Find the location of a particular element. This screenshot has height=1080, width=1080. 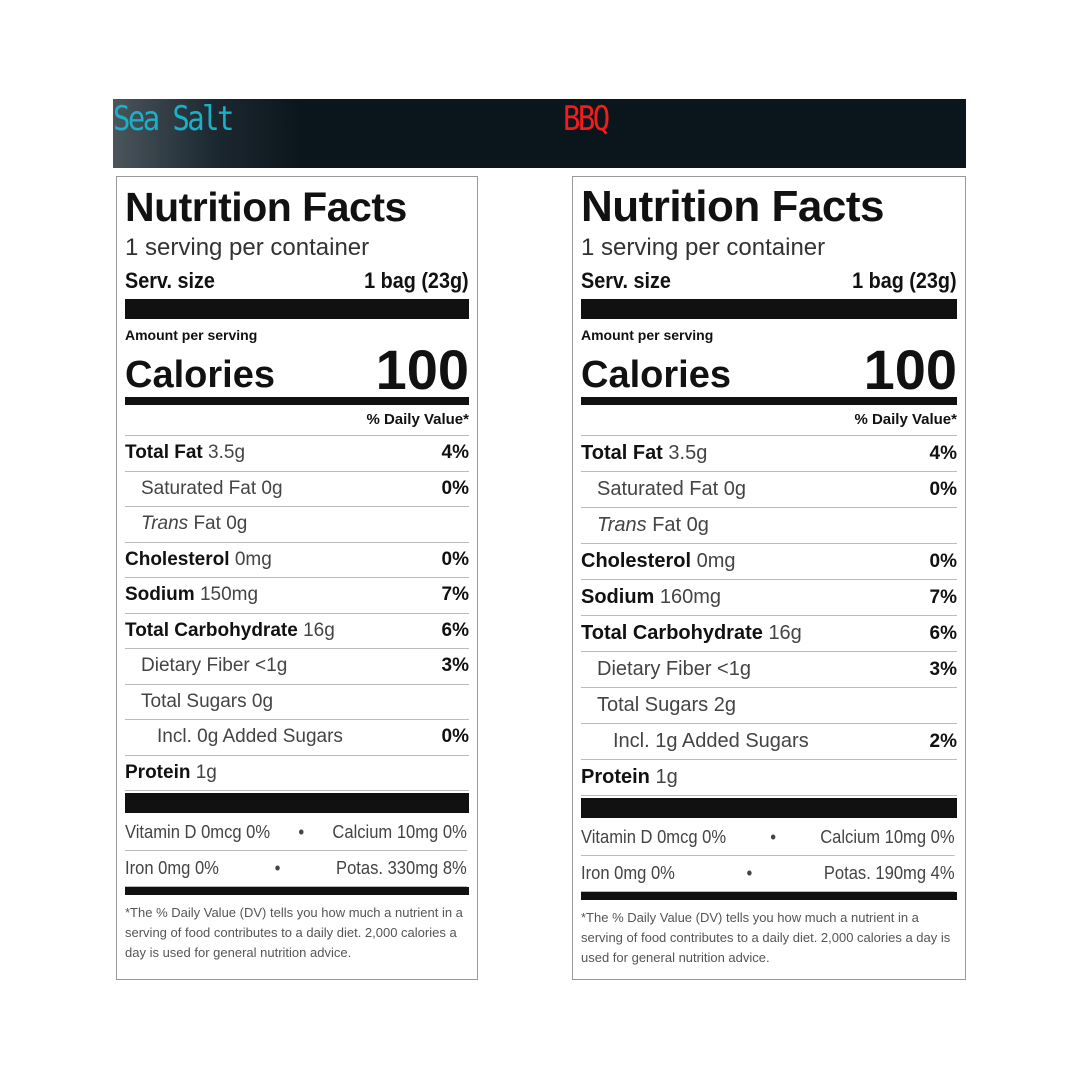

label-title: Nutrition Facts is located at coordinates (266, 207).